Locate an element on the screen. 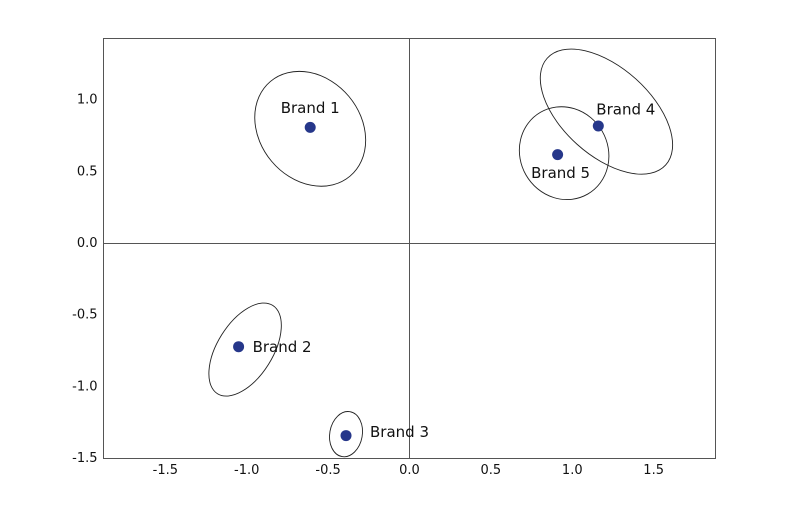  x-tick-label: 0.0 is located at coordinates (409, 470).